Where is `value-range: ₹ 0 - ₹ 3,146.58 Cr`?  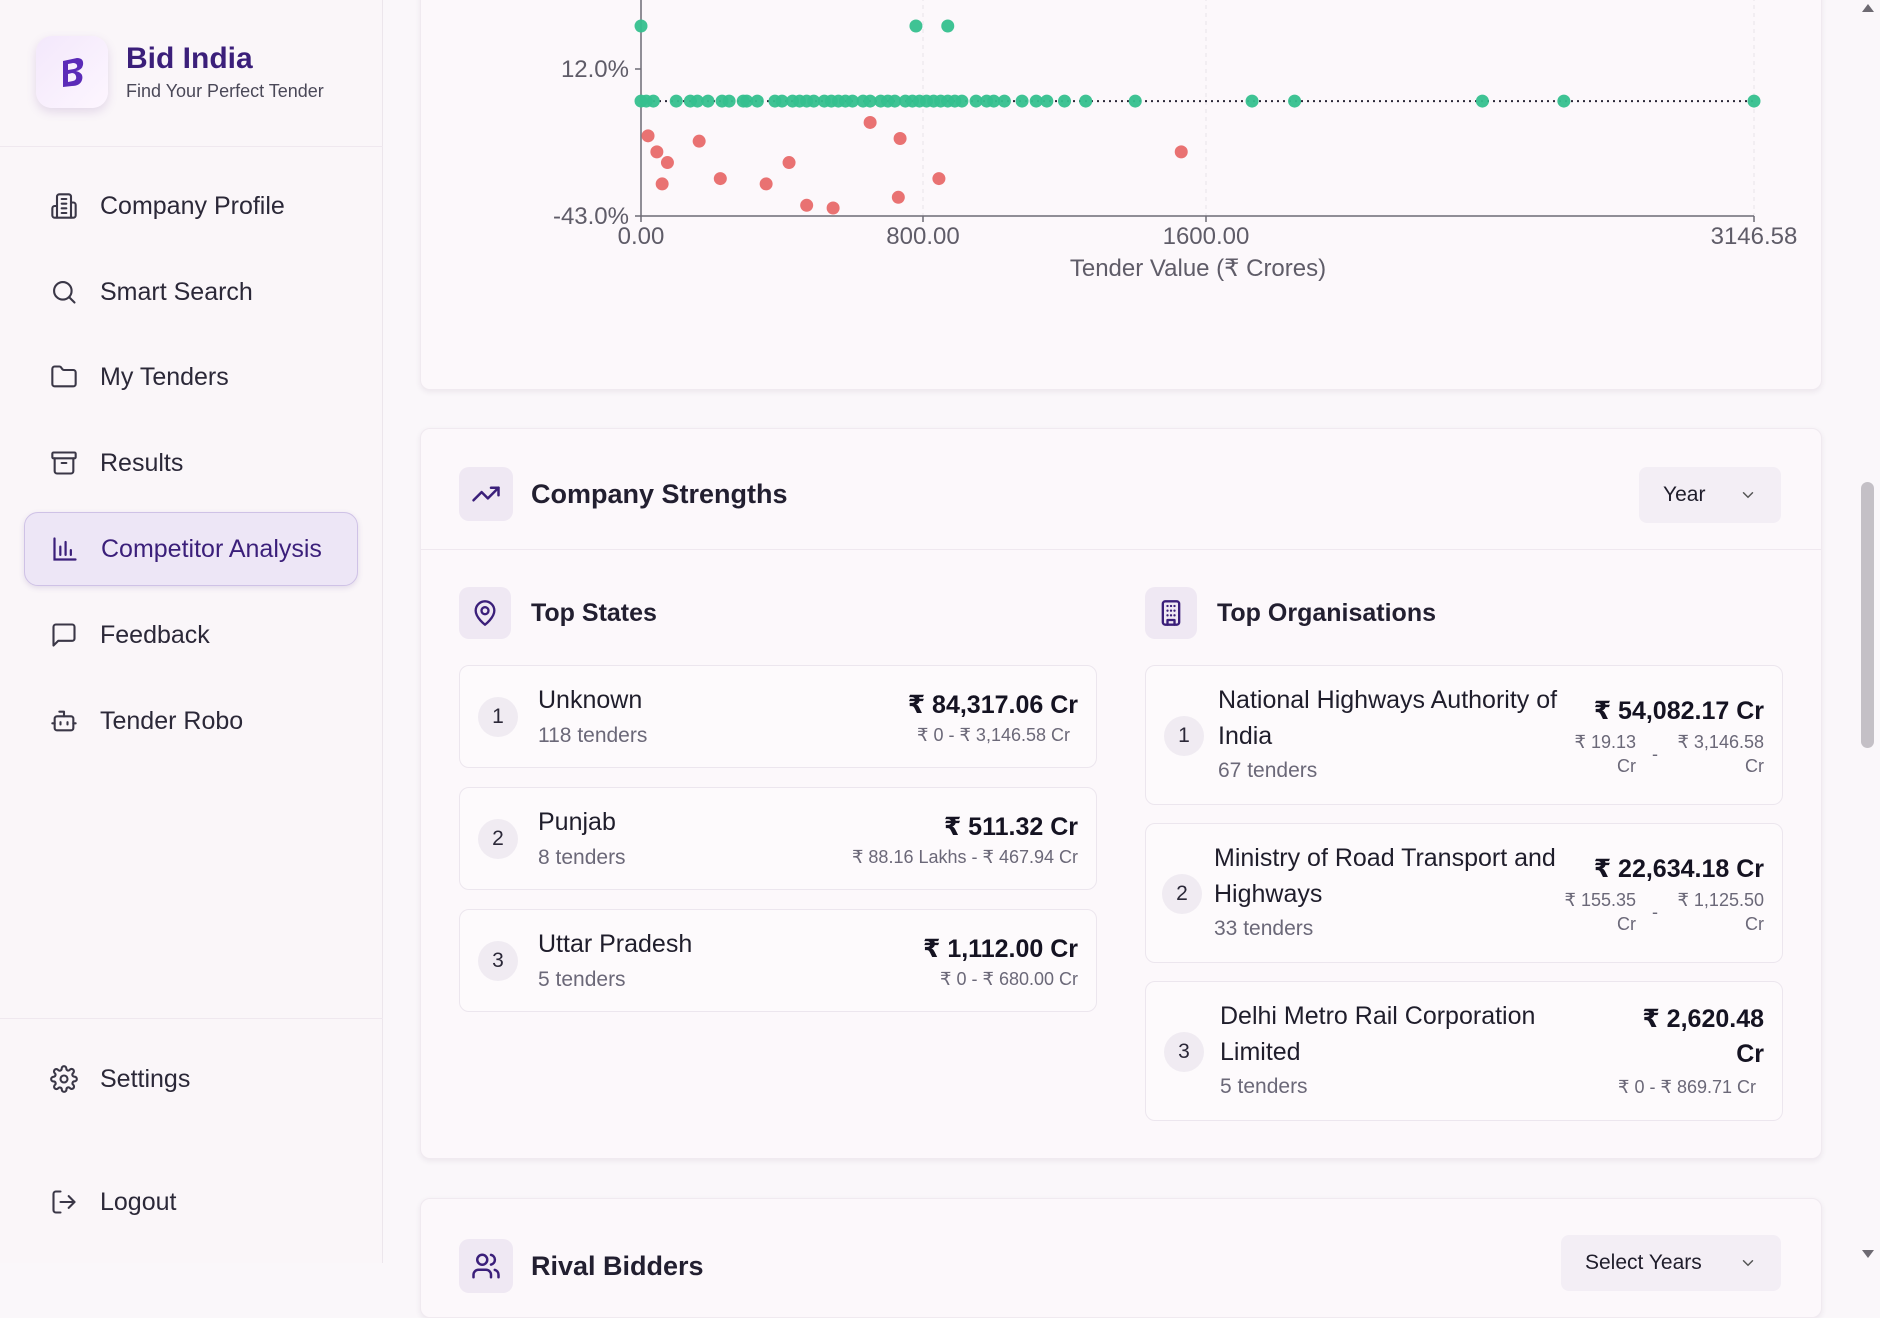 value-range: ₹ 0 - ₹ 3,146.58 Cr is located at coordinates (993, 735).